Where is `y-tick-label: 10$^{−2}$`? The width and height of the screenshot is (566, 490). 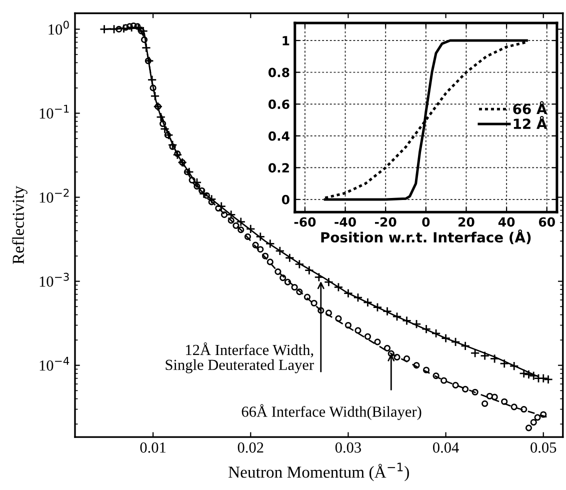 y-tick-label: 10$^{−2}$ is located at coordinates (54, 195).